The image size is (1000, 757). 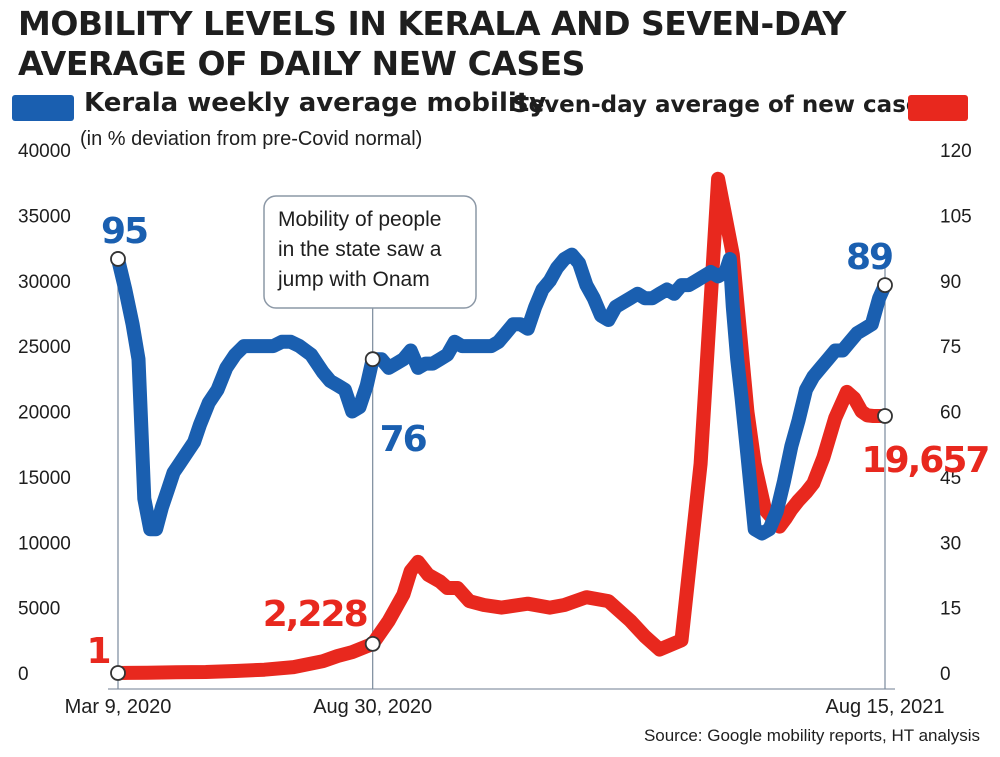 What do you see at coordinates (315, 103) in the screenshot?
I see `mobility-legend-label: Kerala weekly average mobility` at bounding box center [315, 103].